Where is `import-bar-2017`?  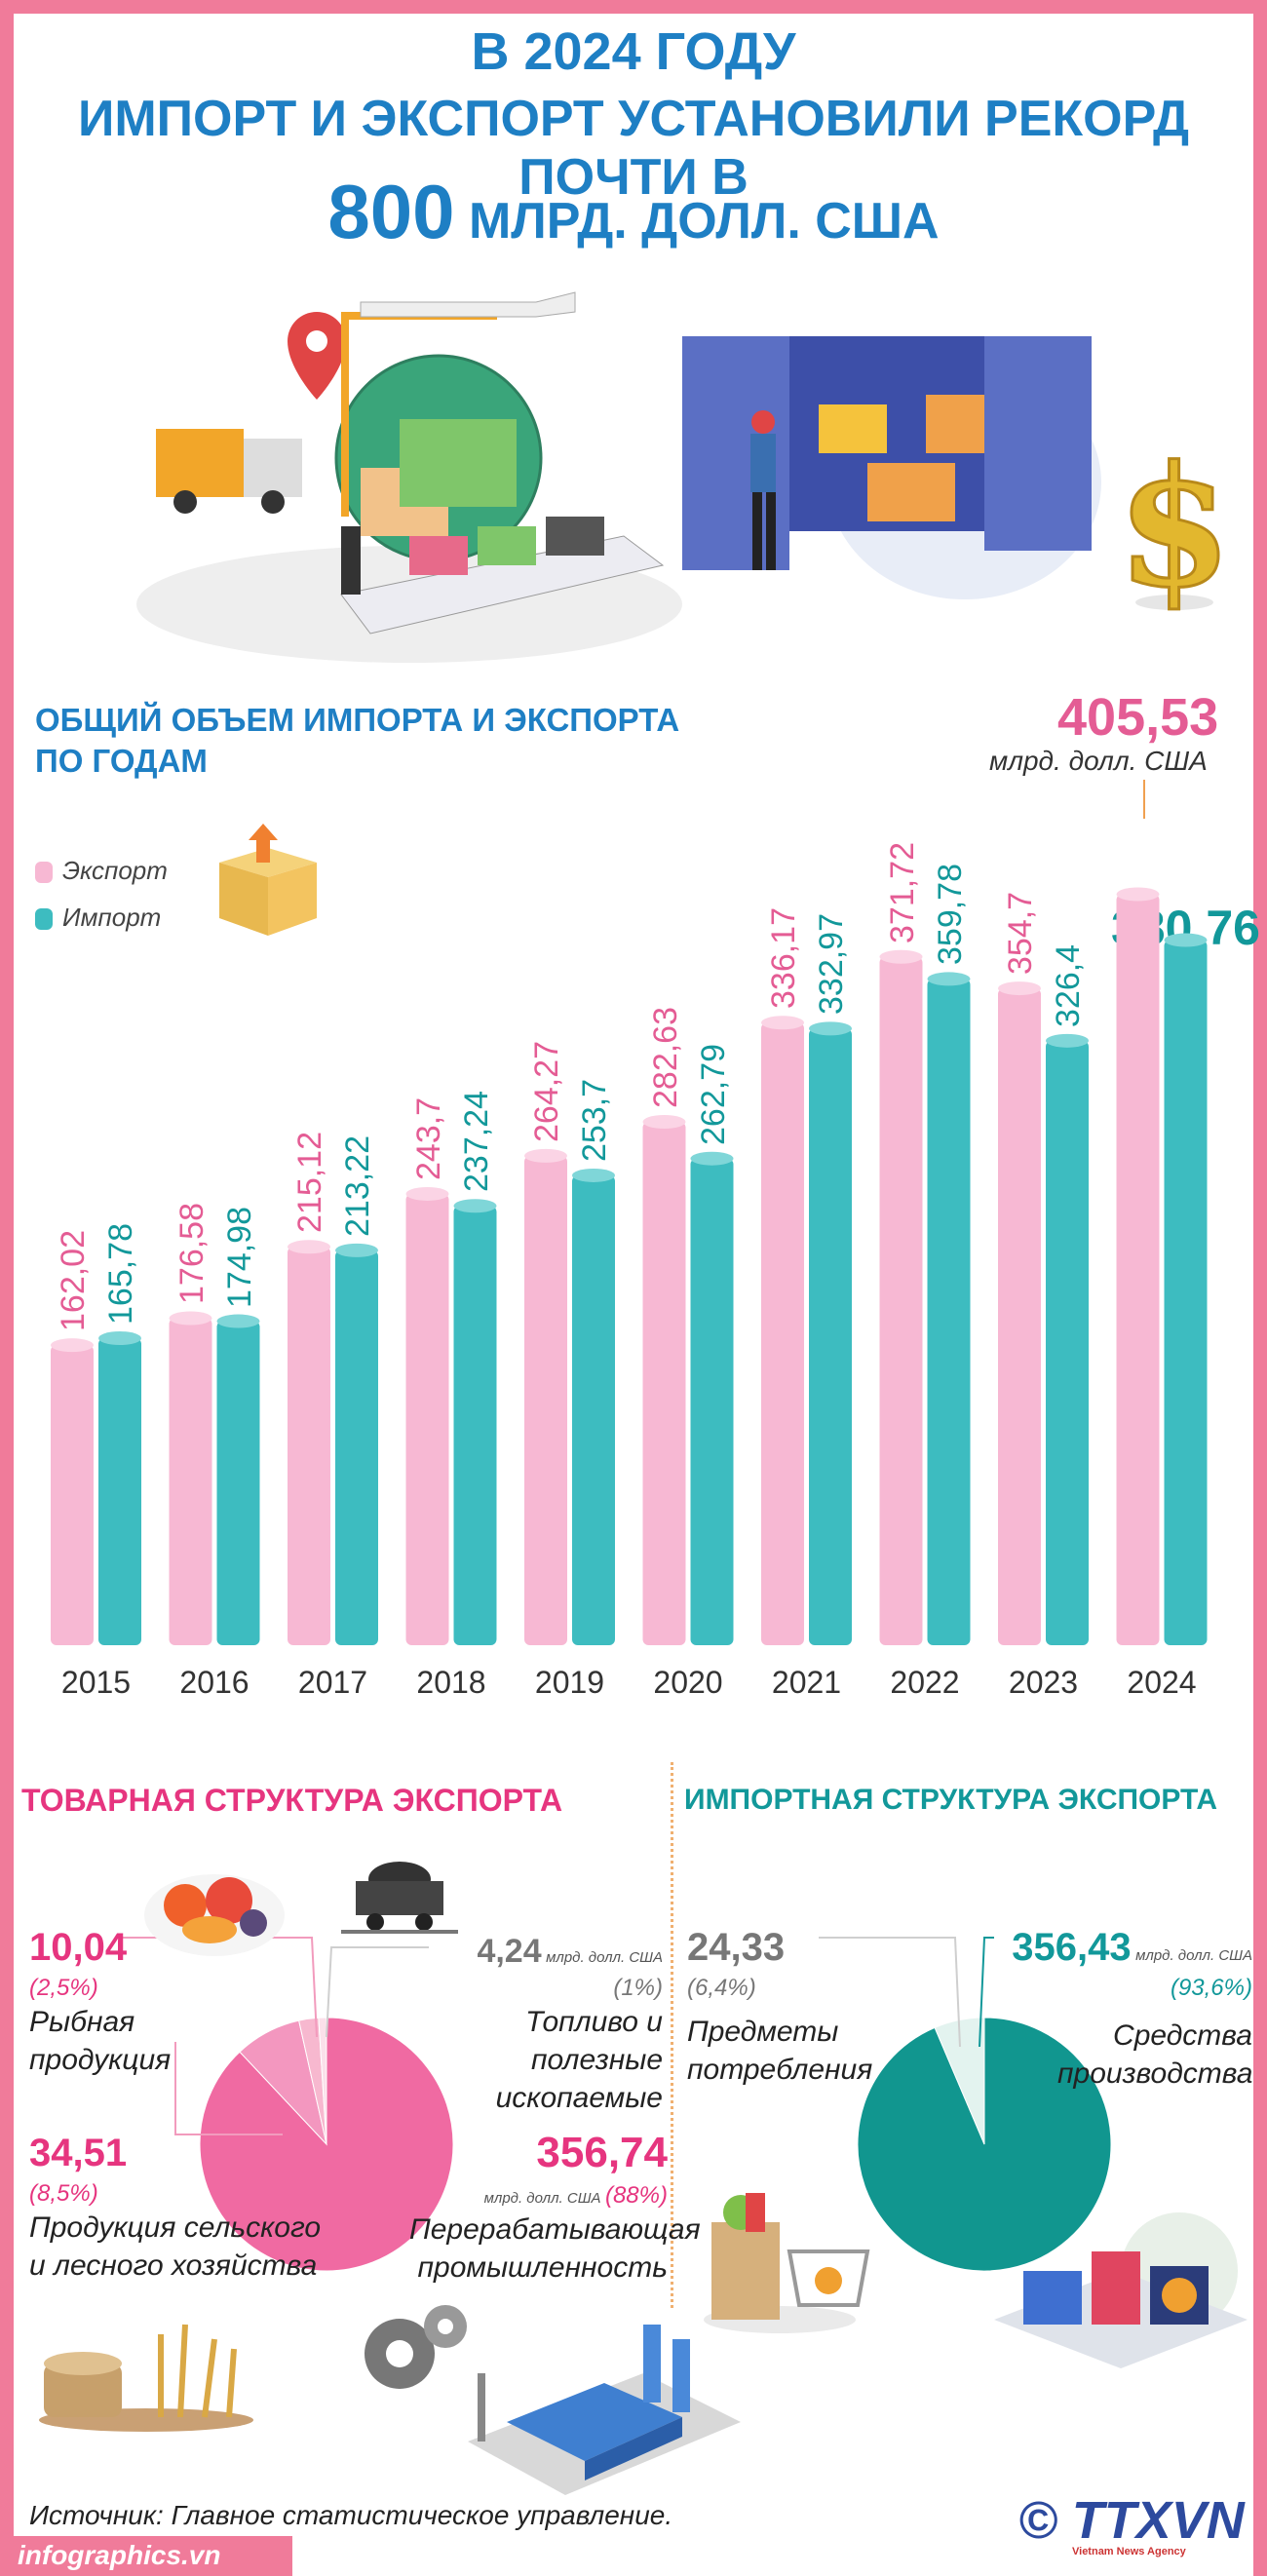
import-bar-2017 is located at coordinates (356, 1447).